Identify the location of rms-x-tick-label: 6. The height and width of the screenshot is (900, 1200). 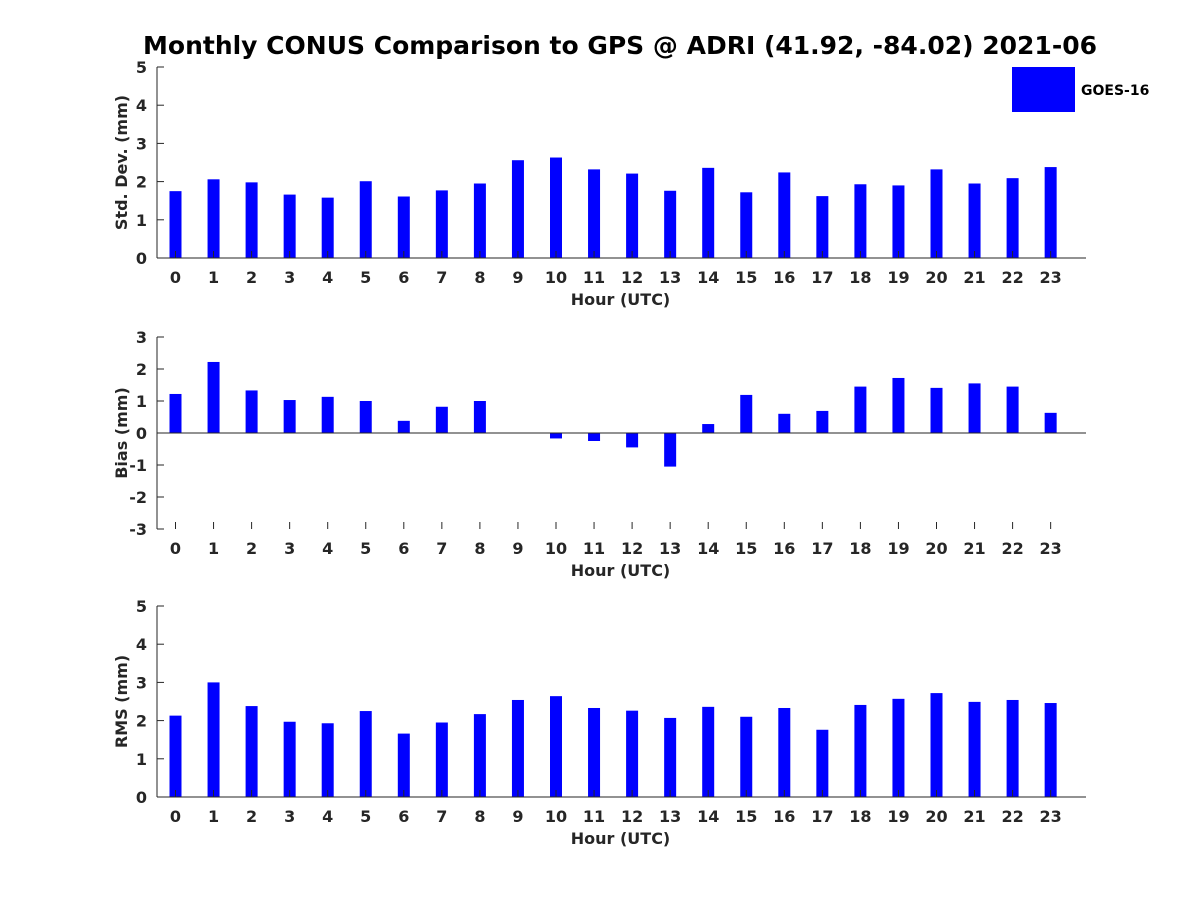
(403, 816).